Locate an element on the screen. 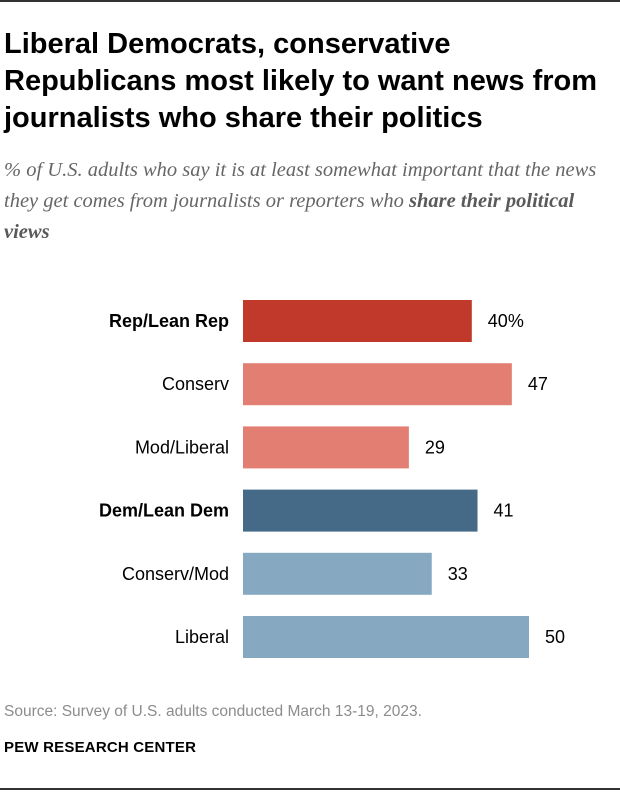 The image size is (620, 796). category-label-dem-lean-dem: Dem/Lean Dem is located at coordinates (164, 511).